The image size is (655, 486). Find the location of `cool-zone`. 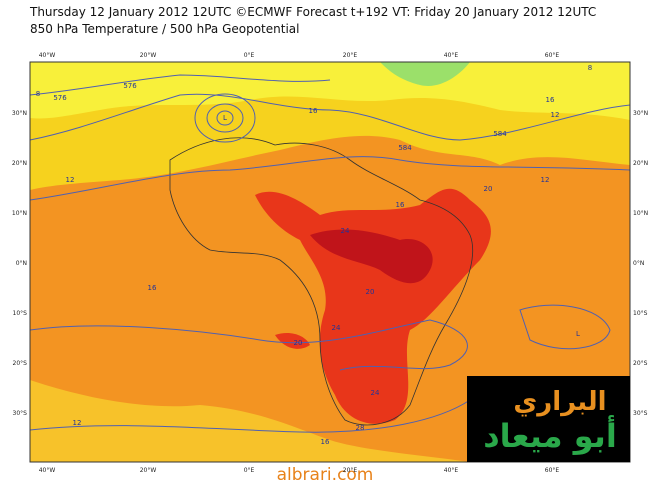

cool-zone is located at coordinates (425, 74).